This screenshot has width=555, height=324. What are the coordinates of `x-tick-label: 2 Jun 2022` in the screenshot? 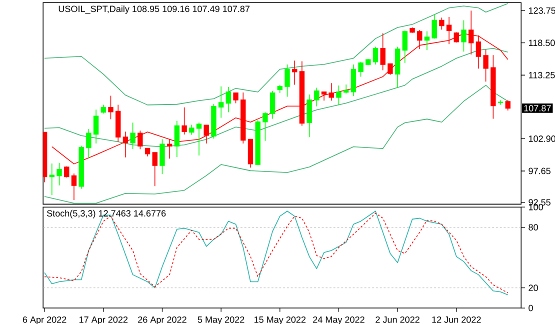 It's located at (398, 319).